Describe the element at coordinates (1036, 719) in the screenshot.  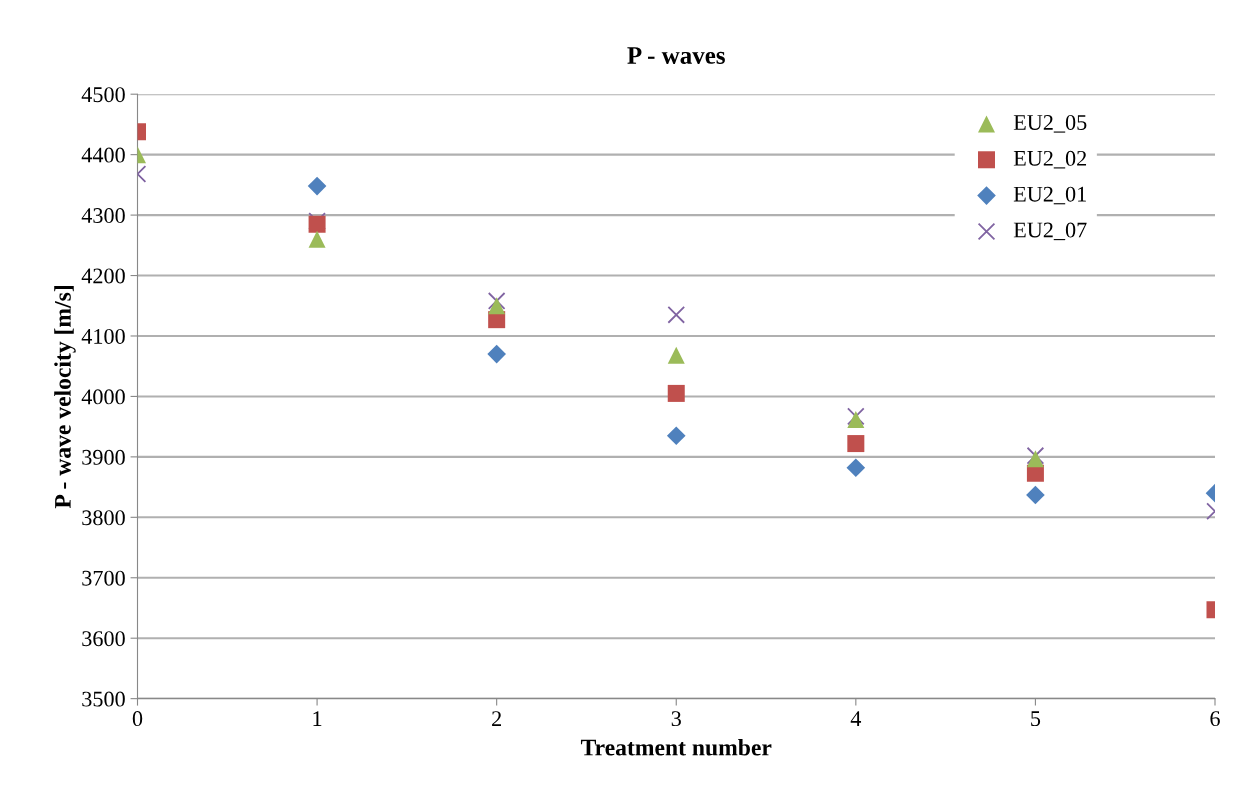
I see `x-tick-label: 5` at that location.